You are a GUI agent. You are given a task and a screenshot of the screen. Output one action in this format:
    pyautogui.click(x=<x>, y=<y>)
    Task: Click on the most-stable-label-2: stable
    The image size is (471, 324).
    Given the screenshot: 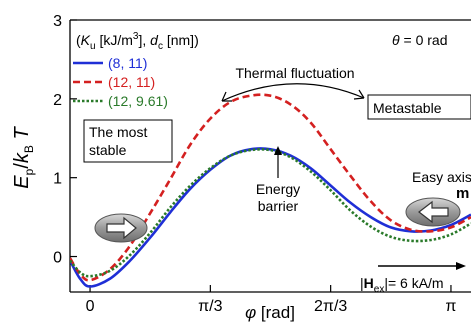 What is the action you would take?
    pyautogui.click(x=108, y=150)
    